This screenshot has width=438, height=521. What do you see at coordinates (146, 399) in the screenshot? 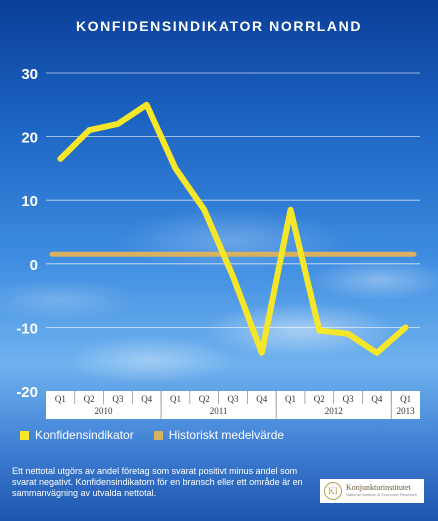
I see `x-tick-label-3: Q4` at bounding box center [146, 399].